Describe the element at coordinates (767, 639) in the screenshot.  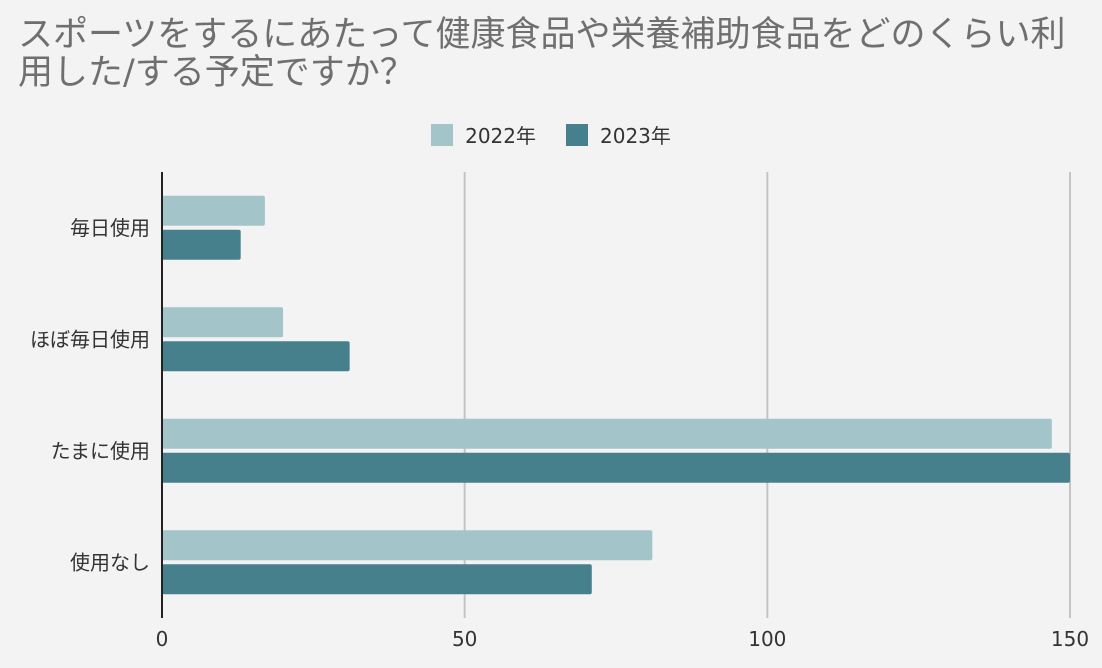
I see `x-tick-label: 100` at that location.